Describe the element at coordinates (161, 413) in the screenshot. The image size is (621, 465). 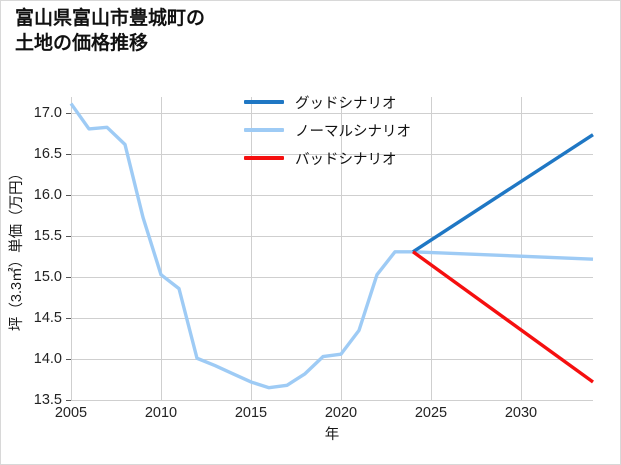
I see `x-tick-label: 2010` at that location.